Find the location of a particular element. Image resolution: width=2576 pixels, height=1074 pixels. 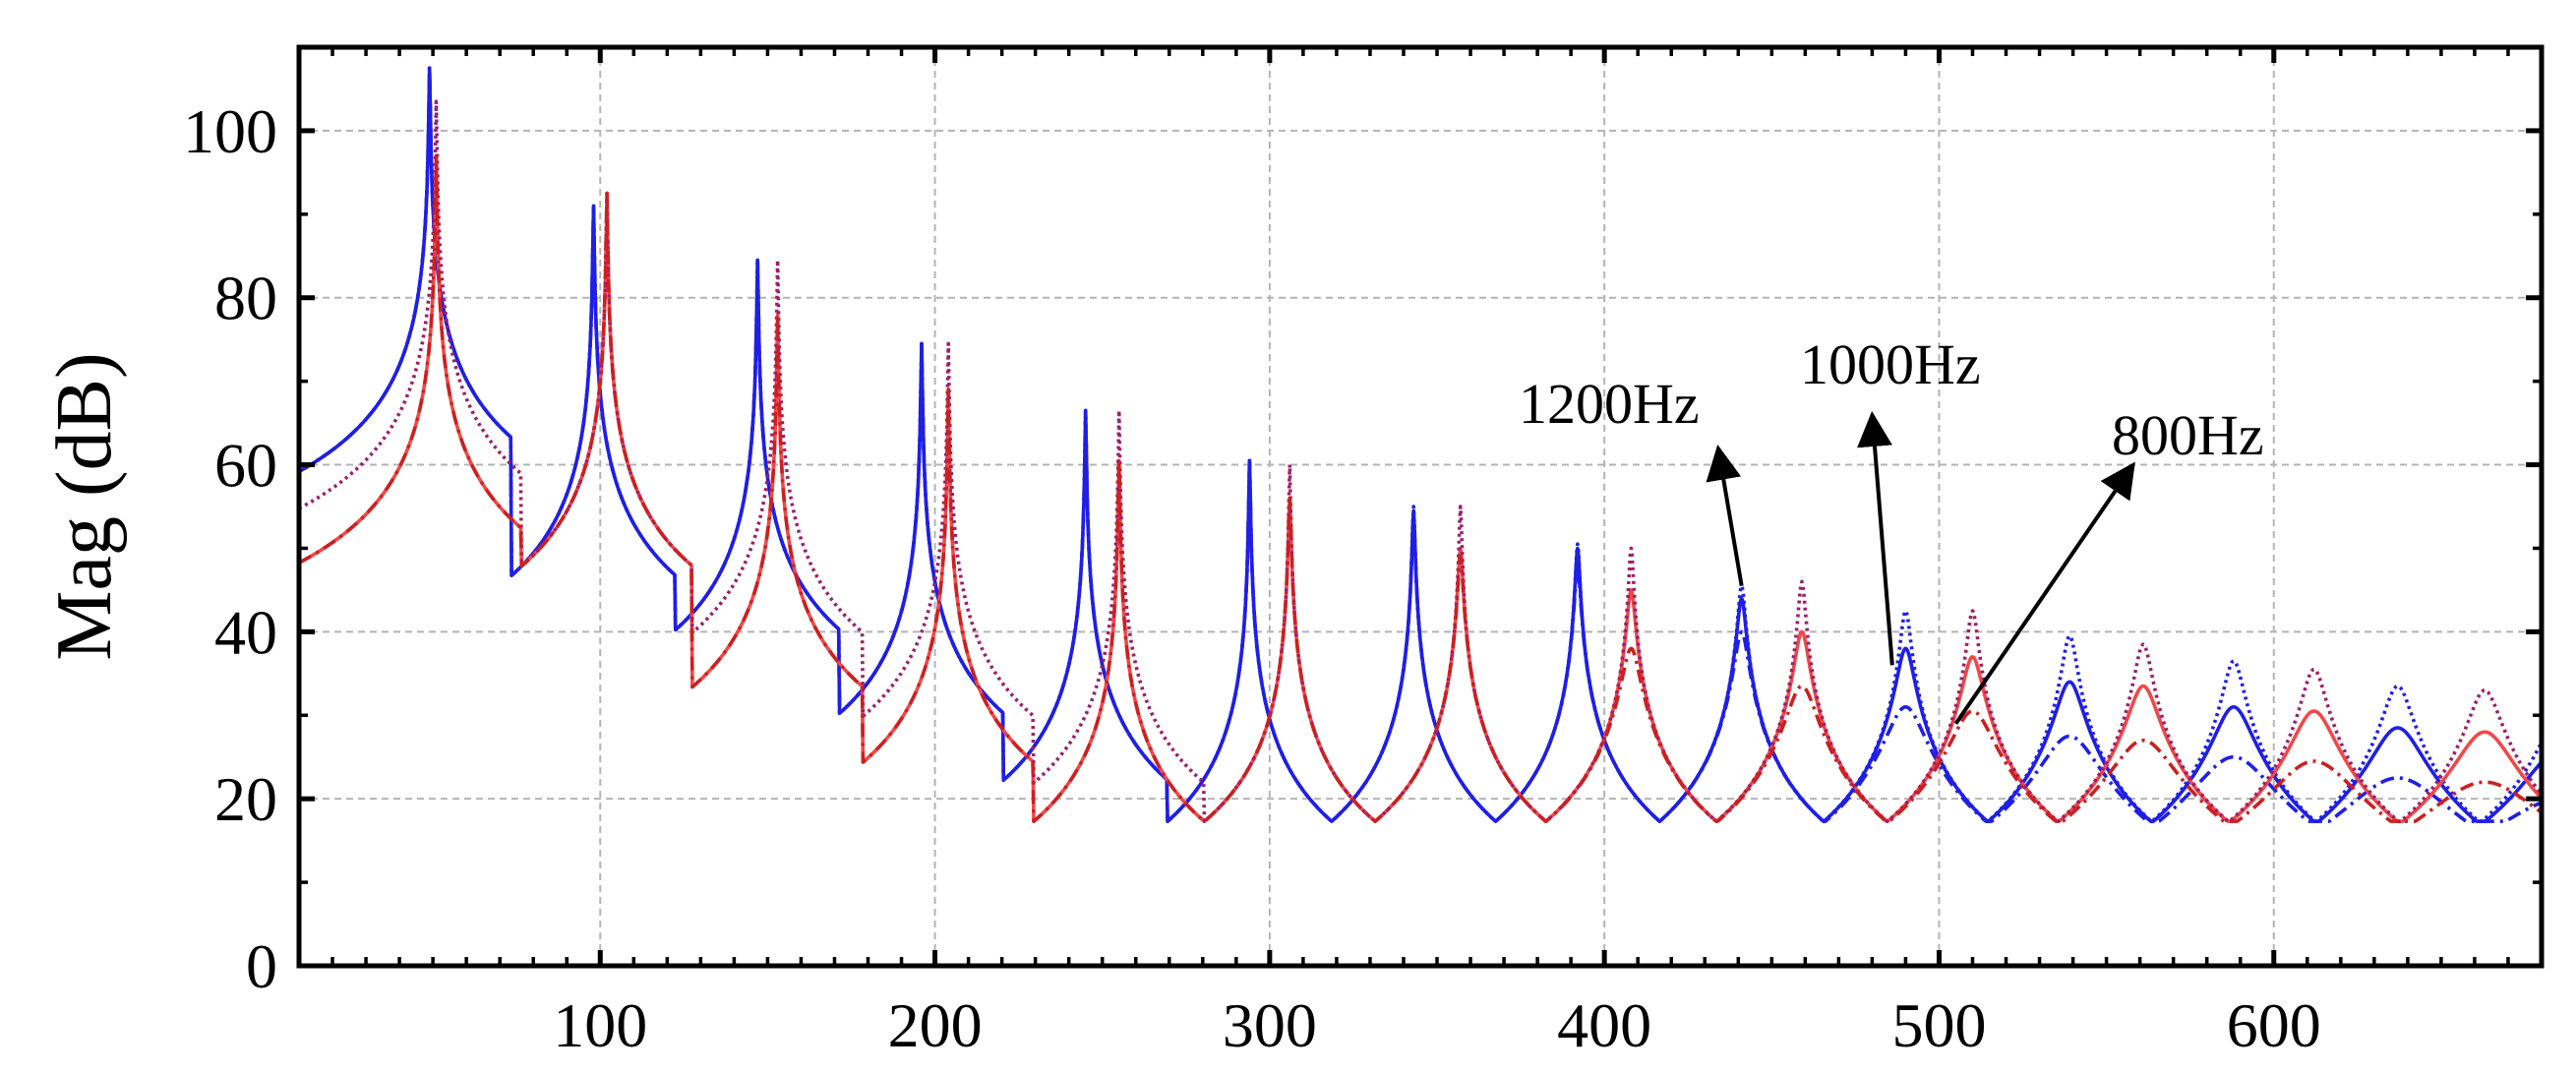

x-tick-label: 200 is located at coordinates (935, 1025).